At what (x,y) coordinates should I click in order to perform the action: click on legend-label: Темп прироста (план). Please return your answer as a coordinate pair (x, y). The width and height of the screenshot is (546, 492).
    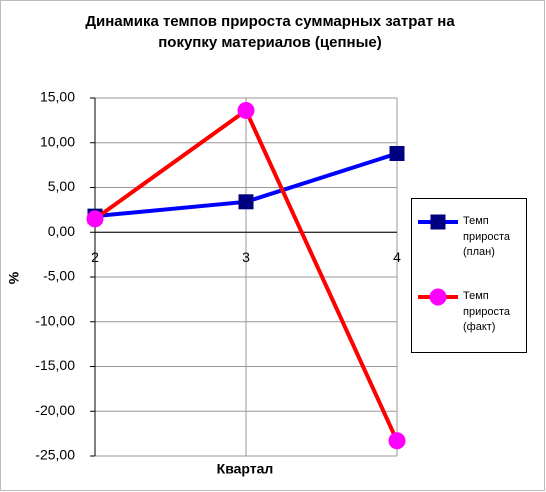
    Looking at the image, I should click on (486, 236).